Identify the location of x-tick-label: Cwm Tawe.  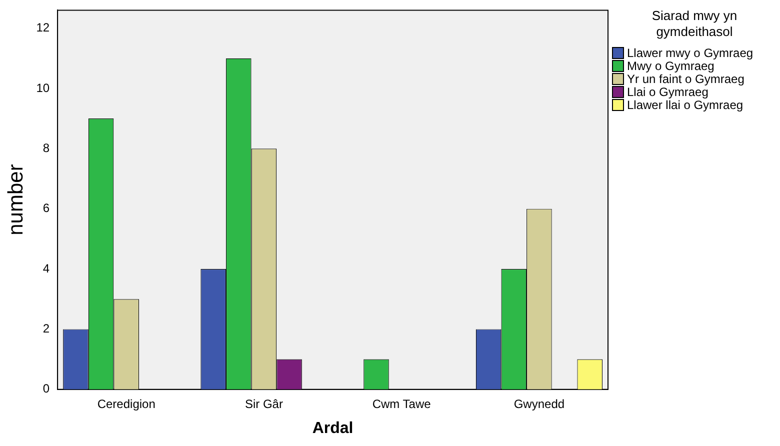
(402, 403).